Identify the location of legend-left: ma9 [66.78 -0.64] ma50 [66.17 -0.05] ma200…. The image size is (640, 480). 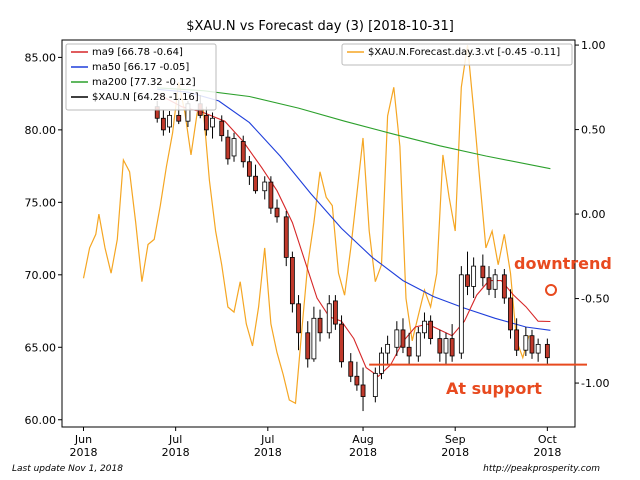
(141, 77).